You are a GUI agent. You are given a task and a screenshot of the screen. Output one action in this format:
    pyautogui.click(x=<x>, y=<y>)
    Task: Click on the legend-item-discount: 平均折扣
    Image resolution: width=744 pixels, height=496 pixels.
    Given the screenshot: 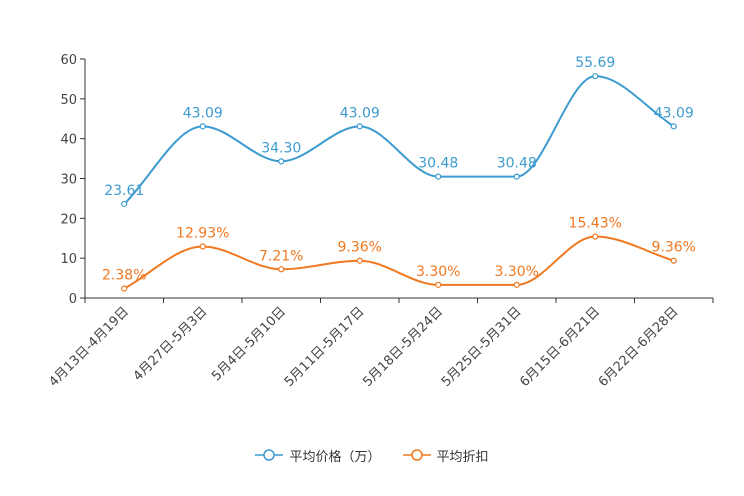 What is the action you would take?
    pyautogui.click(x=445, y=455)
    